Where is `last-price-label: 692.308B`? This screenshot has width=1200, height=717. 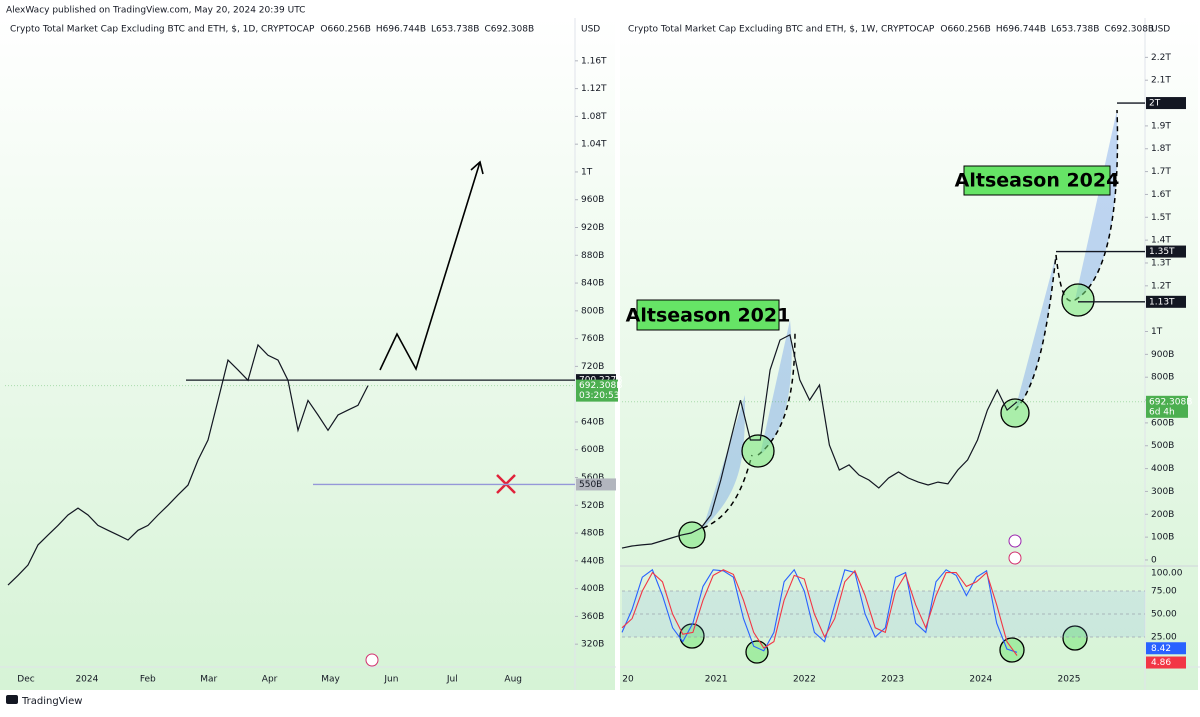
last-price-label: 692.308B is located at coordinates (1170, 402).